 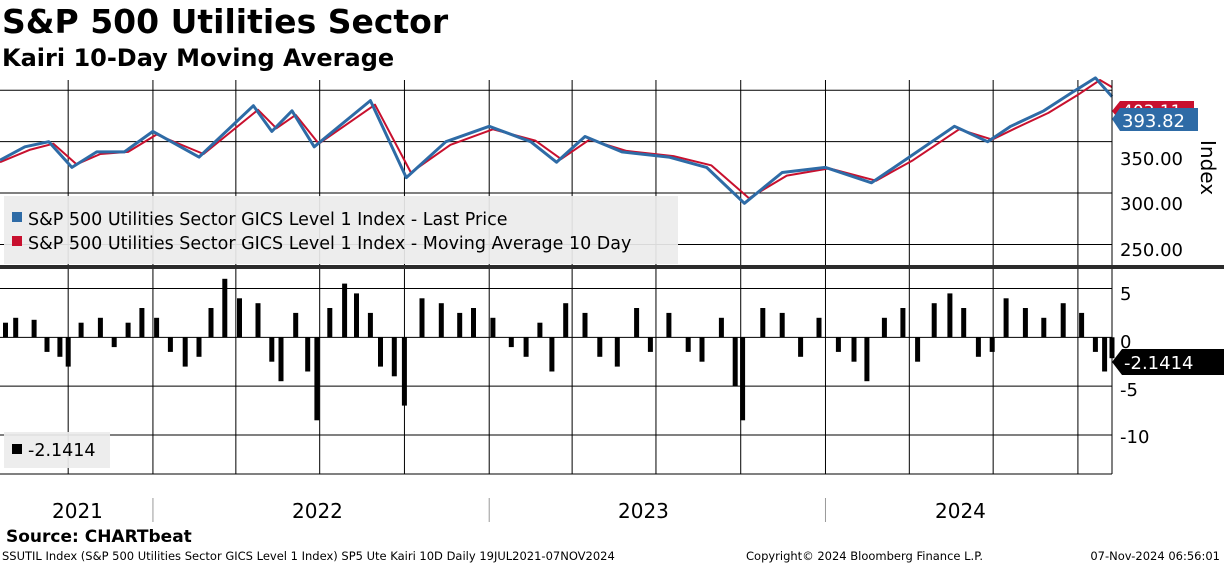 I want to click on y-axis-label: Index, so click(x=1208, y=167).